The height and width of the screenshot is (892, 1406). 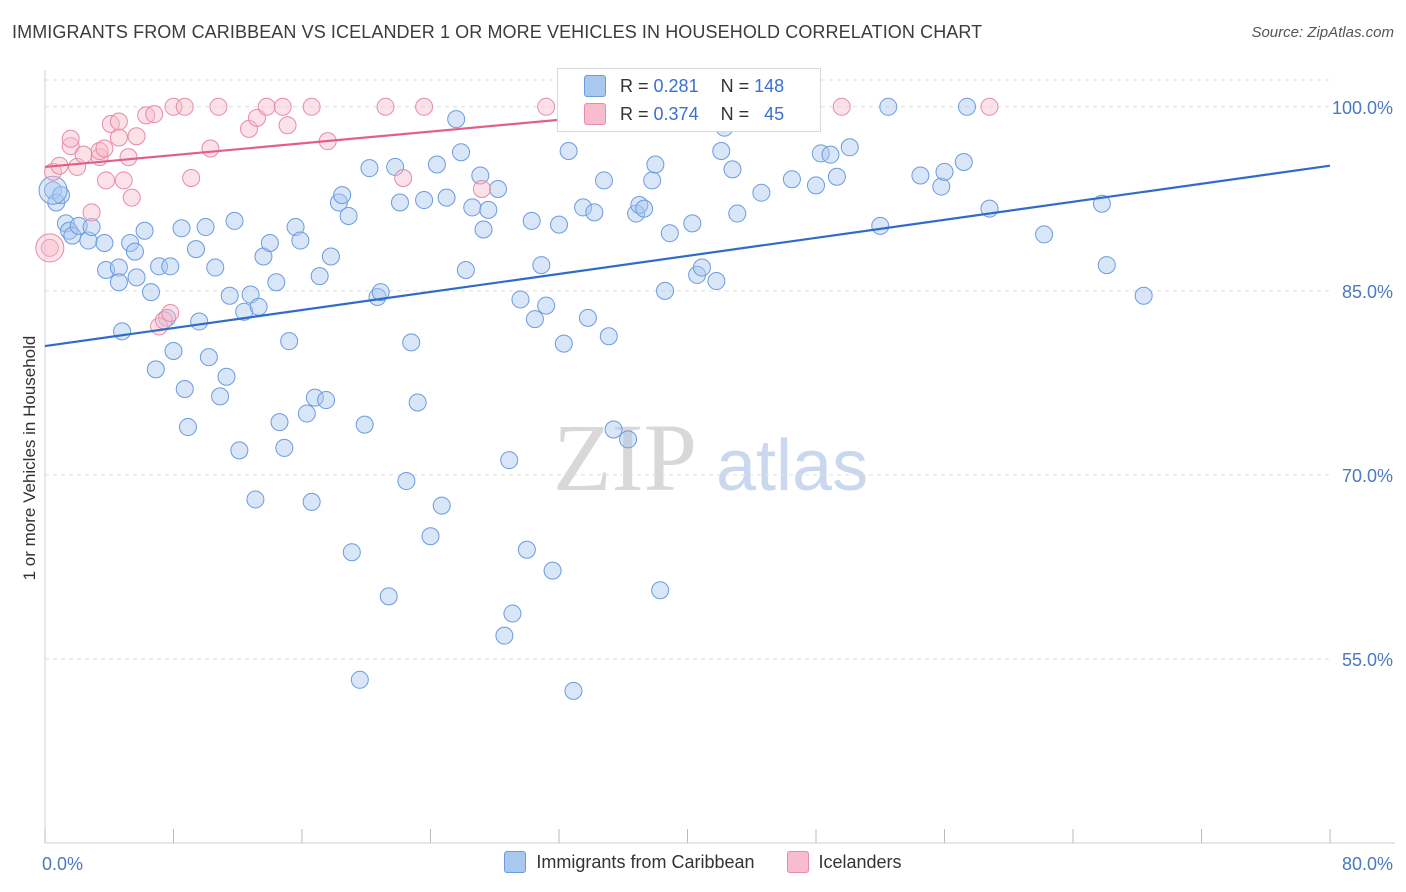 What do you see at coordinates (1367, 864) in the screenshot?
I see `x-tick-label: 80.0%` at bounding box center [1367, 864].